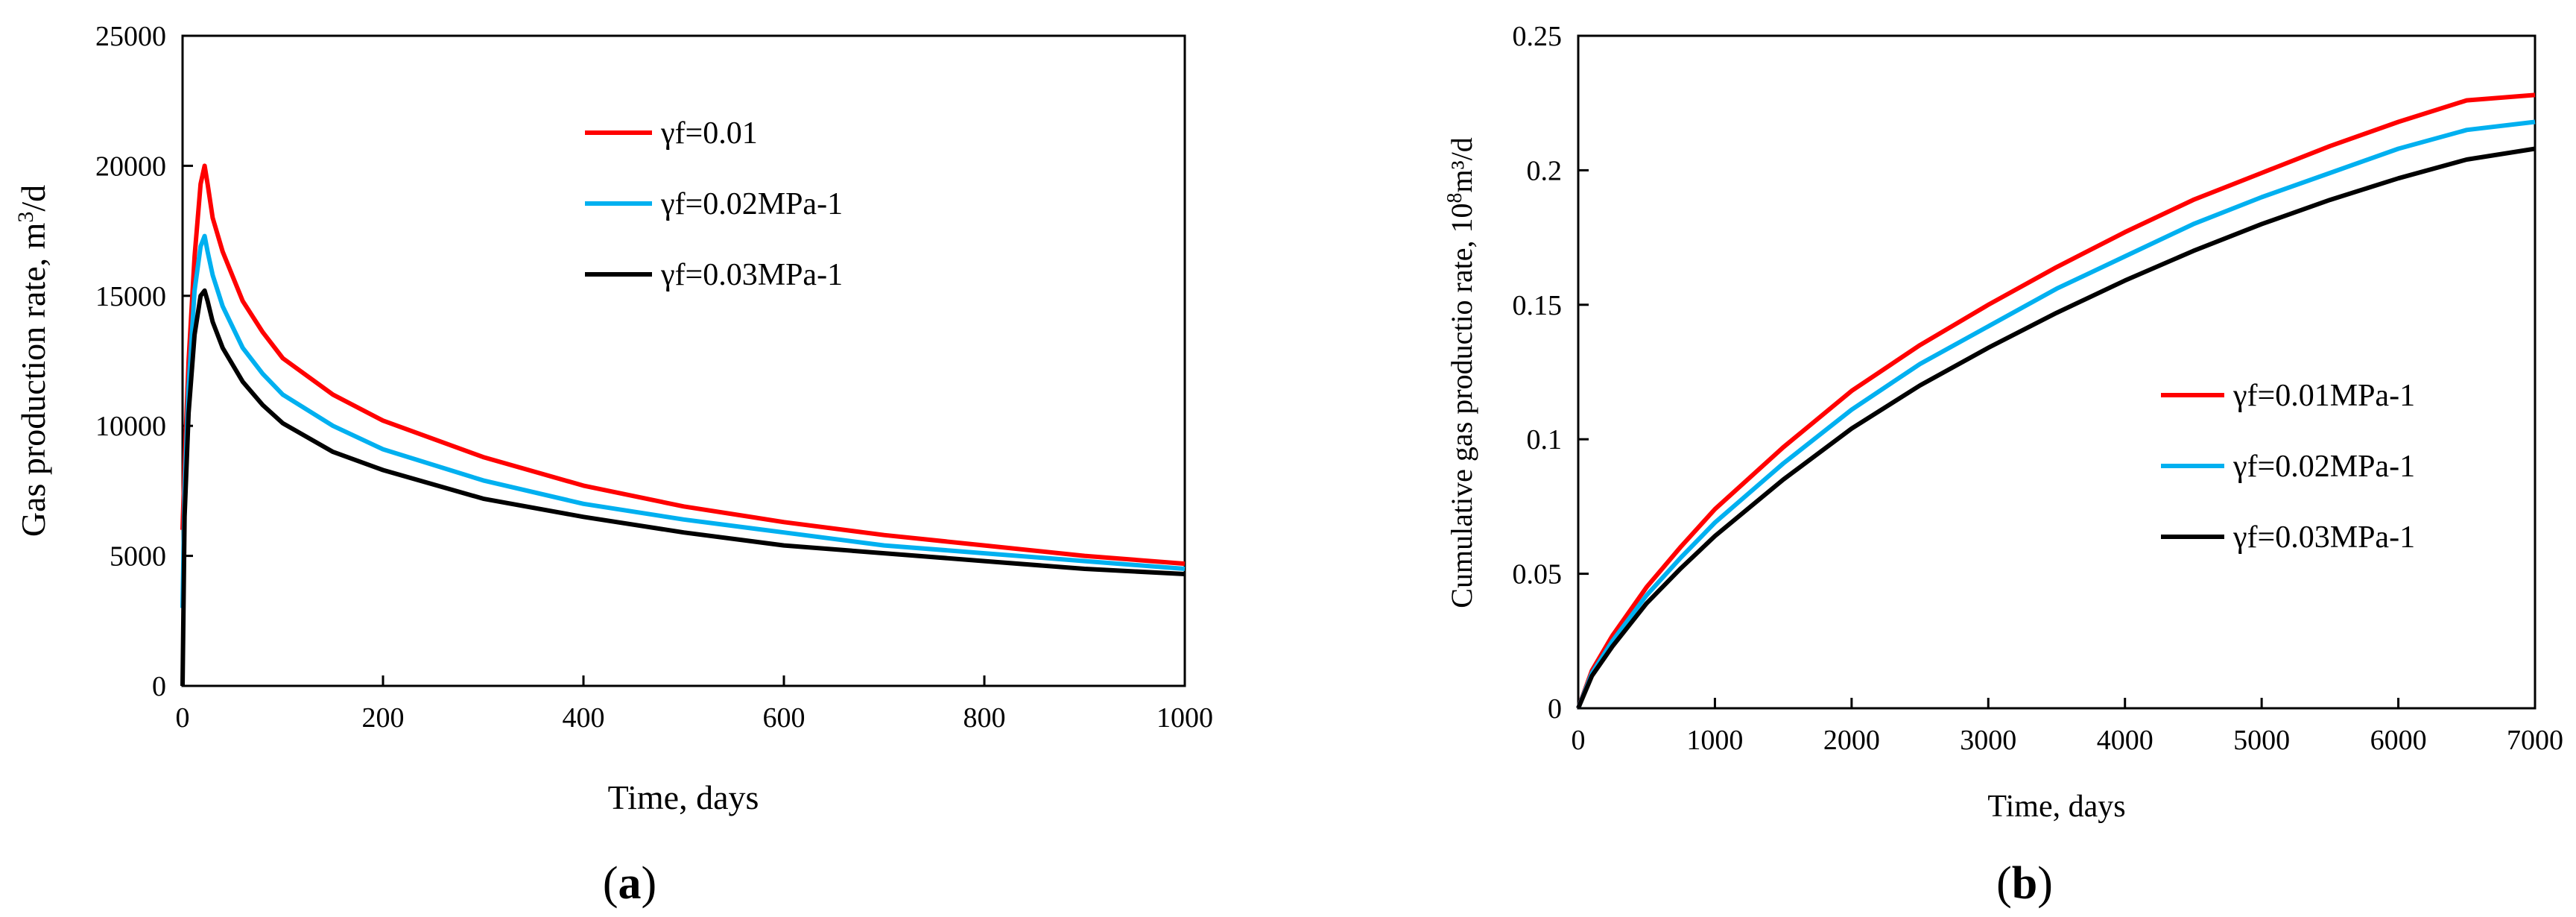 The image size is (2576, 917). I want to click on y-axis-label-b: Cumulative gas productio rate, 108m³/d, so click(1461, 372).